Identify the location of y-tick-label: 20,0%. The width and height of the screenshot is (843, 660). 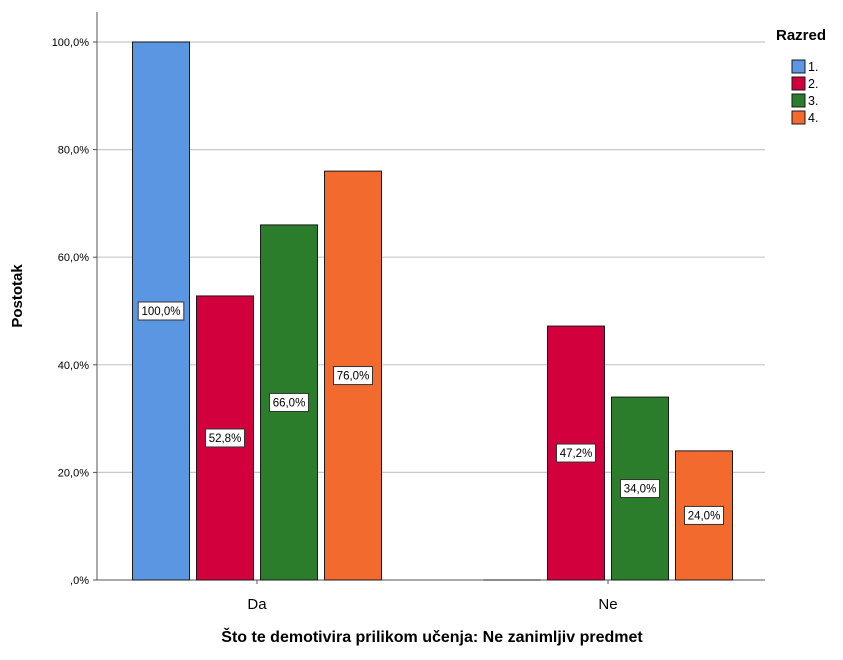
(73, 473).